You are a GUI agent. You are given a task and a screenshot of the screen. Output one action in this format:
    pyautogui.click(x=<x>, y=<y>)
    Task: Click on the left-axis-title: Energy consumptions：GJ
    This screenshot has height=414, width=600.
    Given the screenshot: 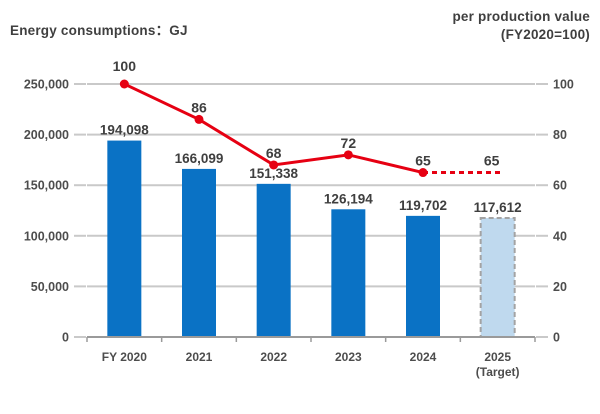 What is the action you would take?
    pyautogui.click(x=99, y=30)
    